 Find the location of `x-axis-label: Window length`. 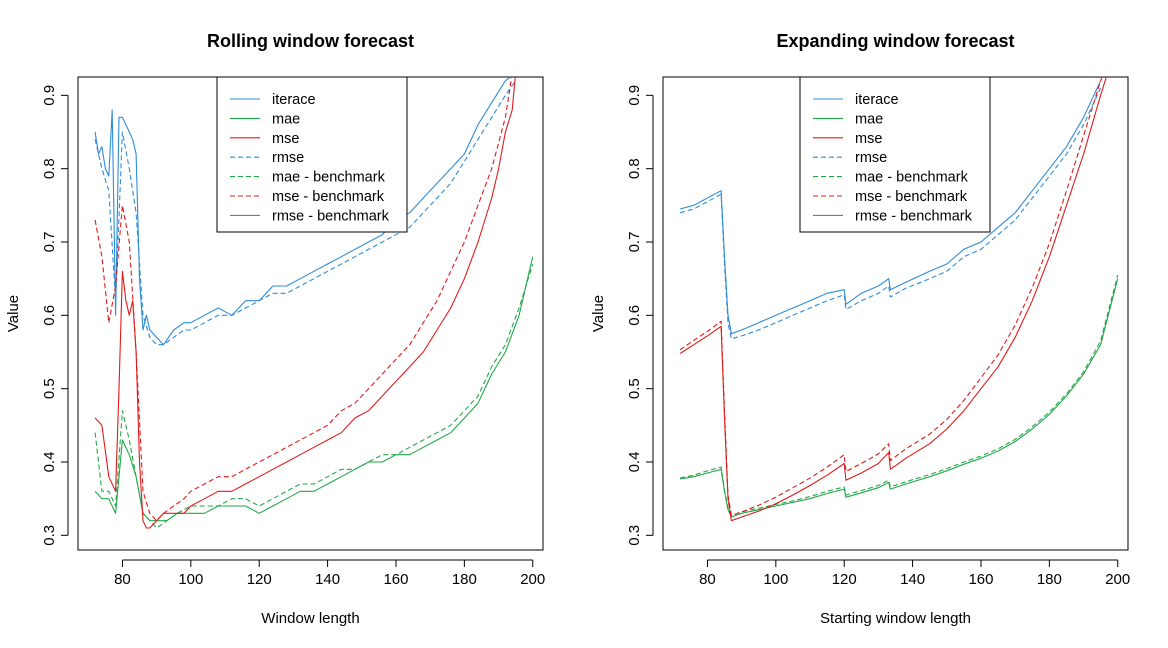

x-axis-label: Window length is located at coordinates (310, 618).